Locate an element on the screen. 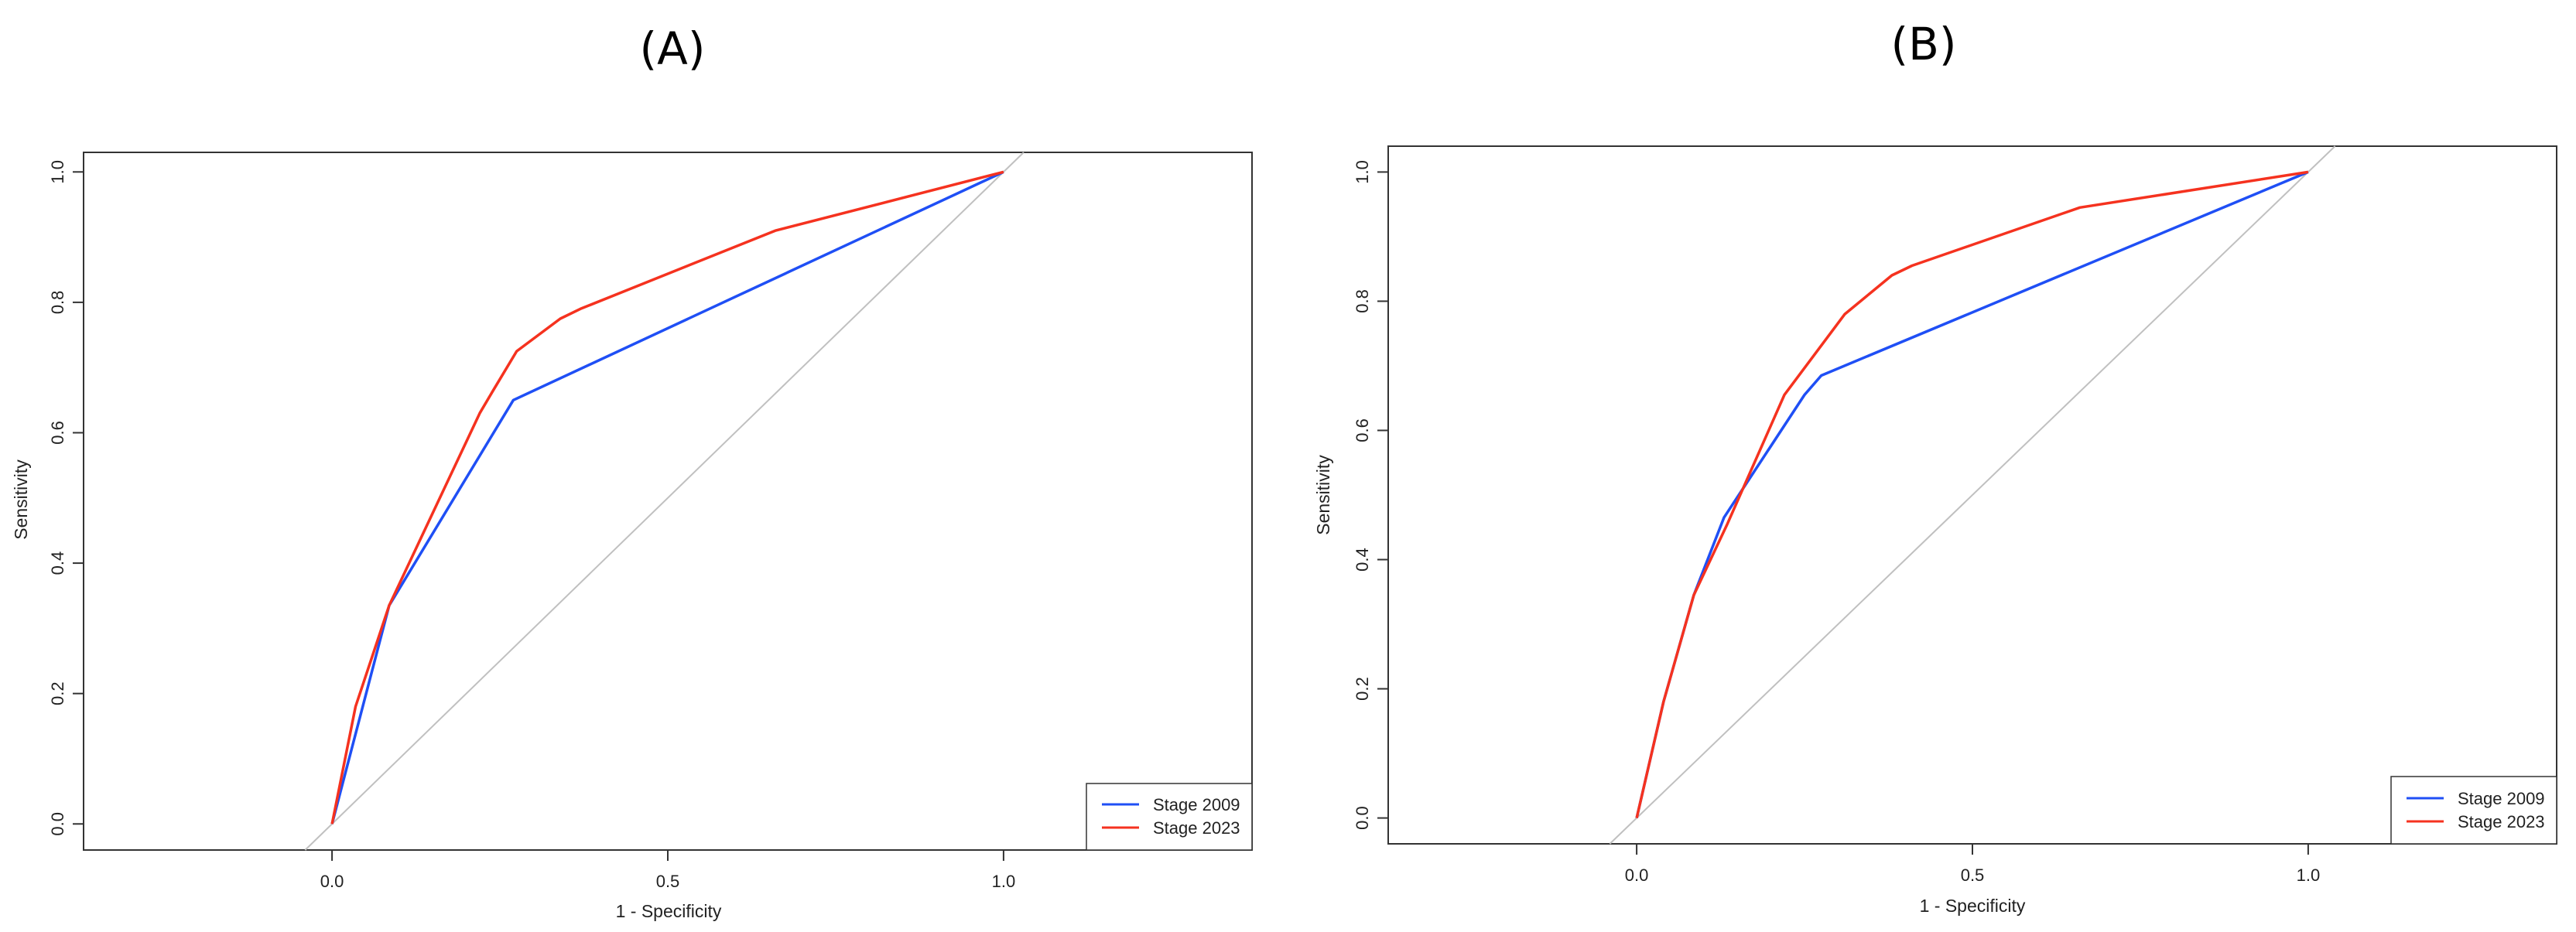 The width and height of the screenshot is (2576, 932). panel-a-y-tick-label: 0.6 is located at coordinates (58, 433).